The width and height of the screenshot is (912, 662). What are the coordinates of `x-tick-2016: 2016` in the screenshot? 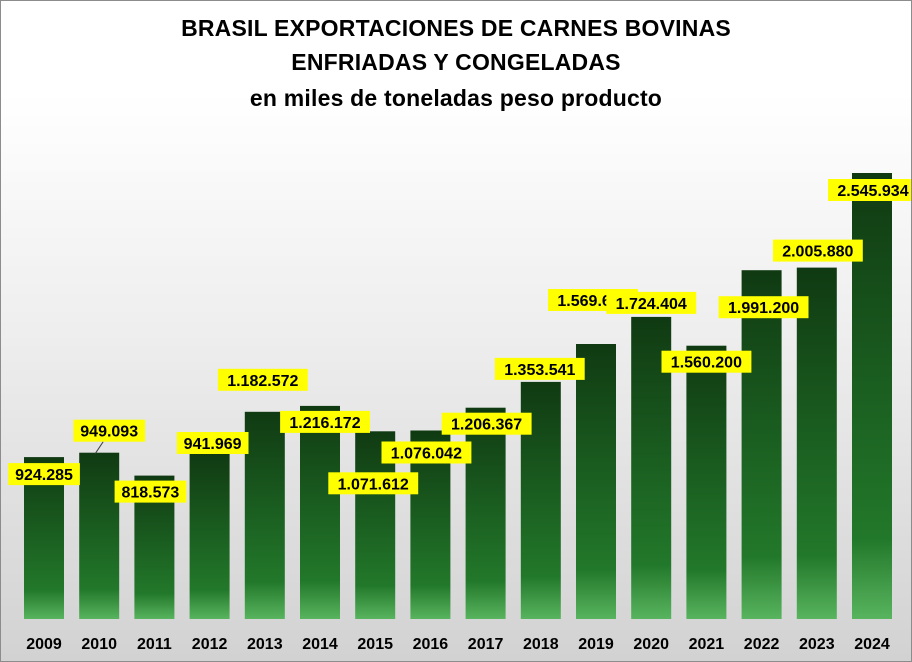 It's located at (431, 644).